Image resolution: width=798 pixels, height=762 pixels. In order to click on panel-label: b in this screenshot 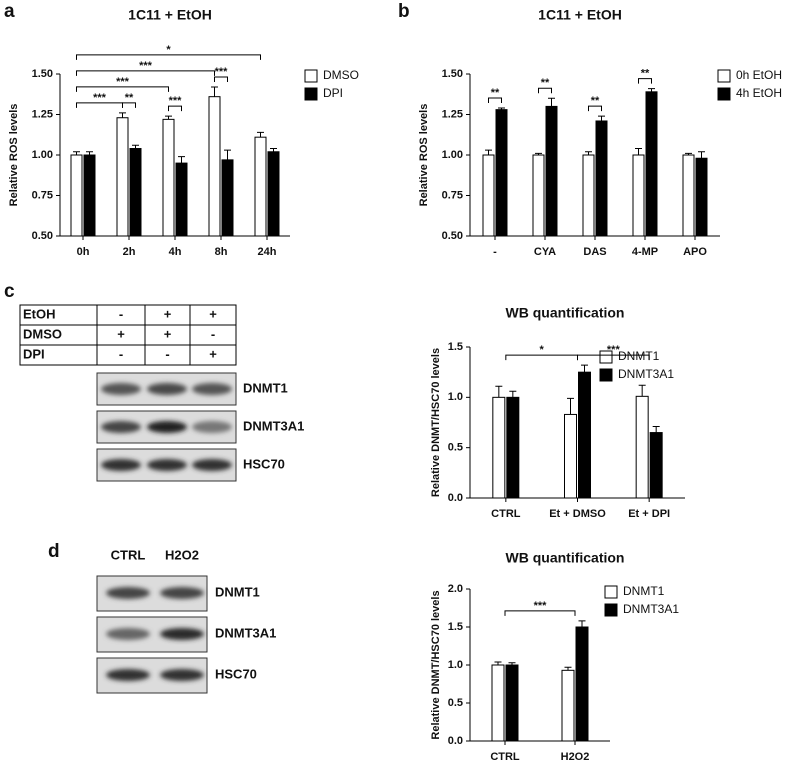, I will do `click(404, 11)`.